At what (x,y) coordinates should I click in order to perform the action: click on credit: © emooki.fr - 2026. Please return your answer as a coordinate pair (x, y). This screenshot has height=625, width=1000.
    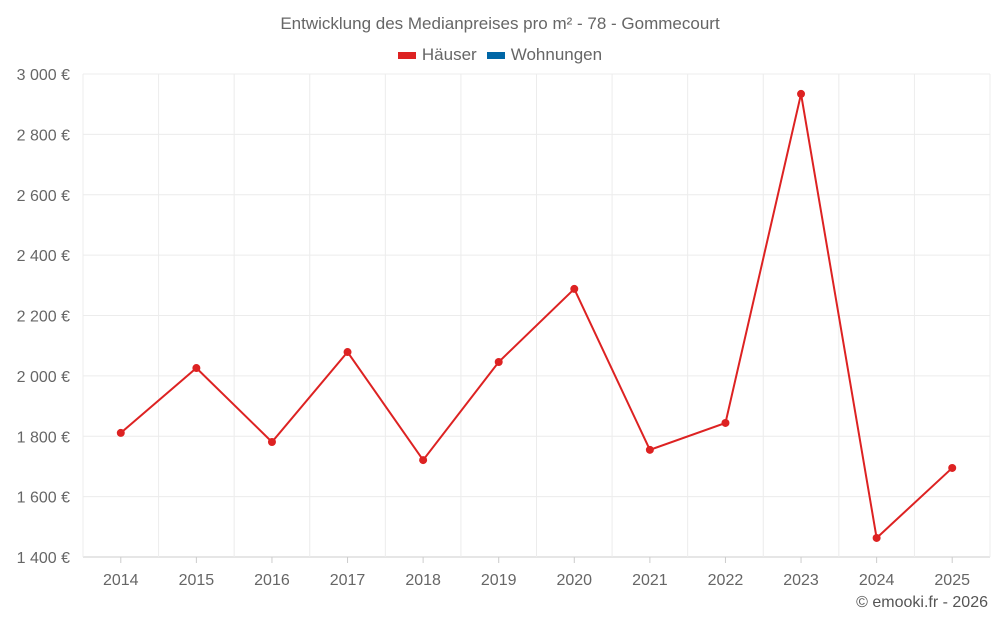
    Looking at the image, I should click on (922, 602).